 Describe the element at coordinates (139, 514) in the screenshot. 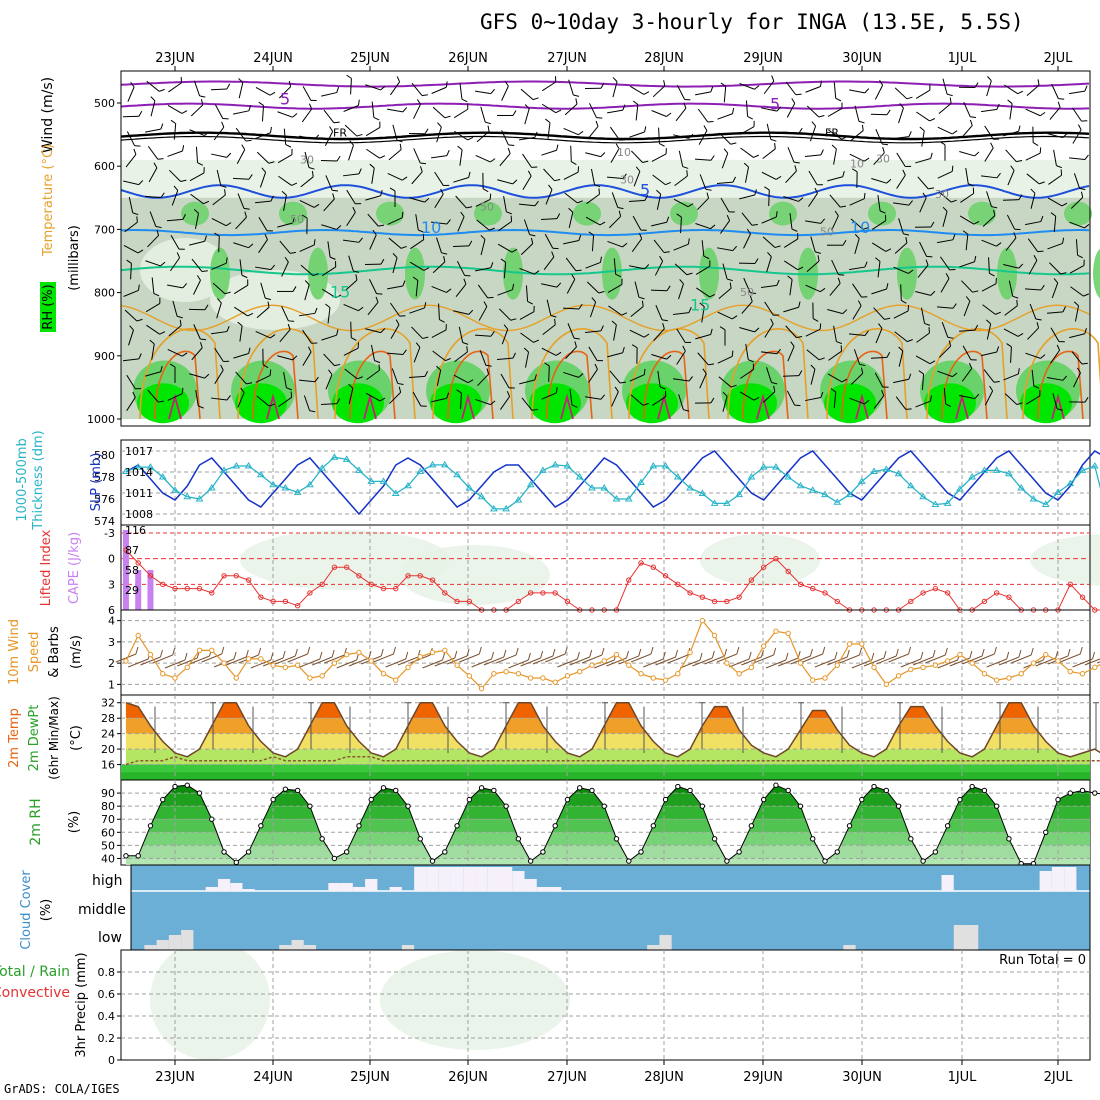

I see `slp-tick-label: 1008` at that location.